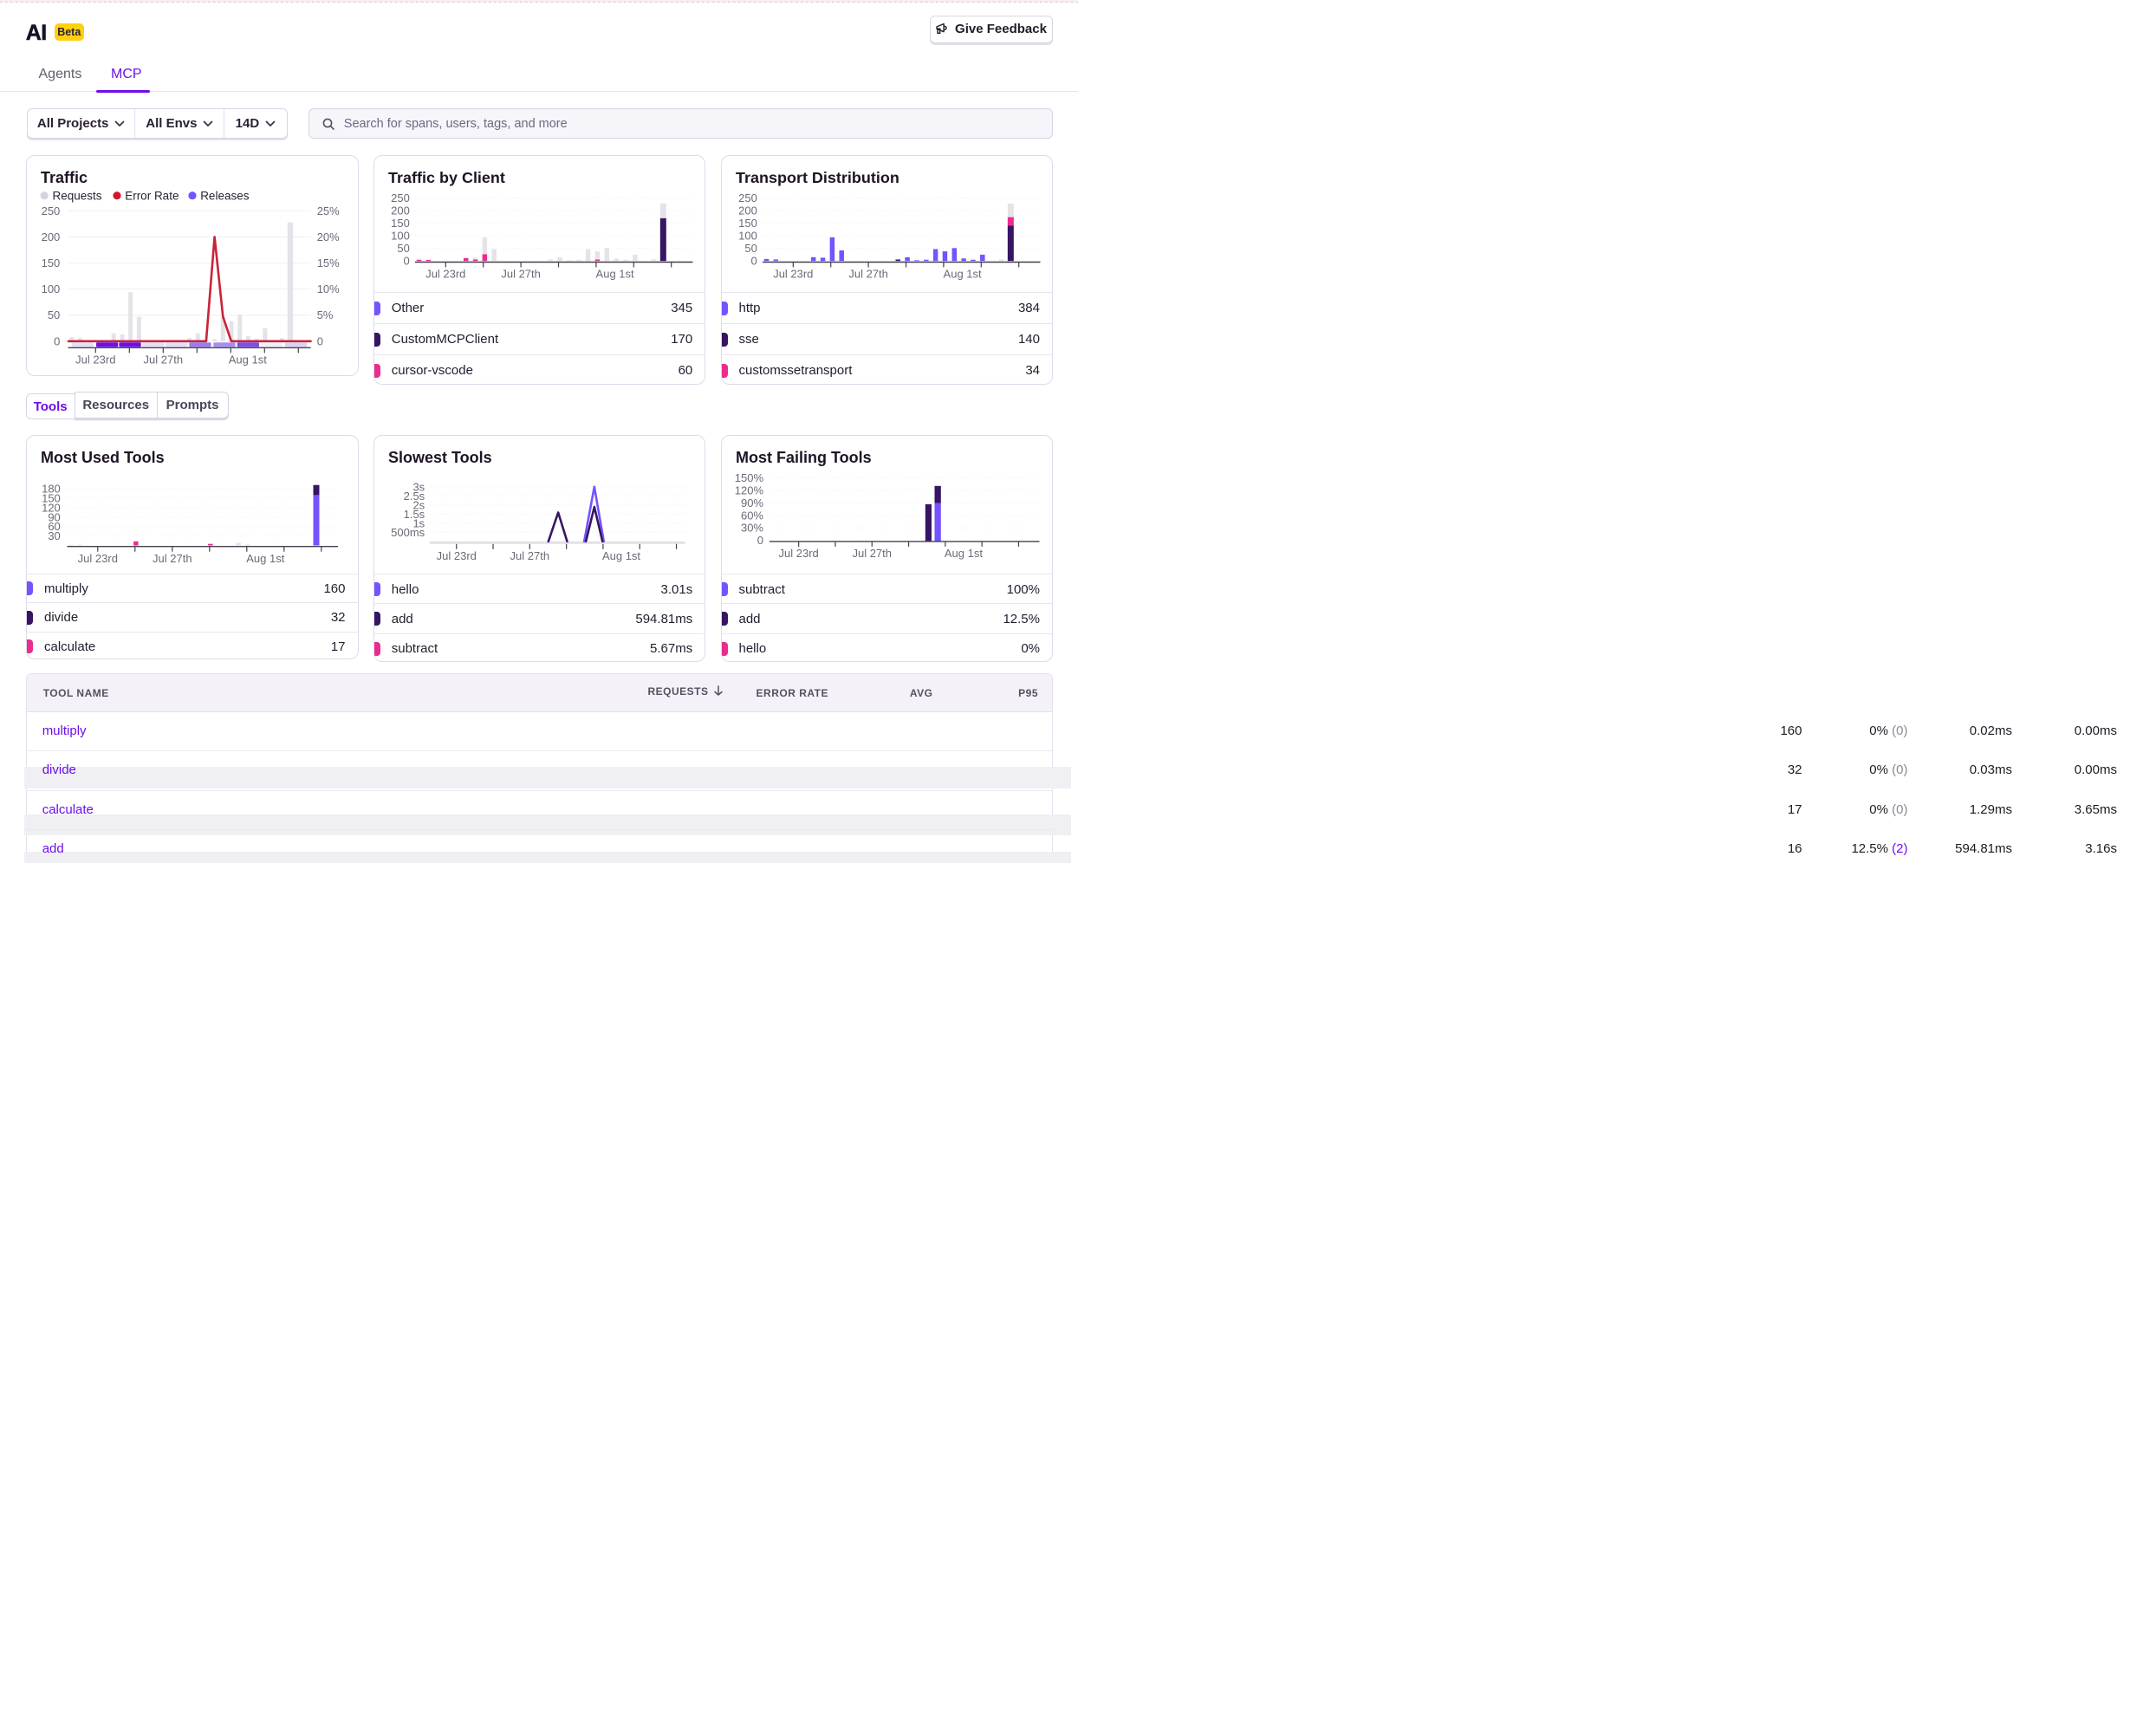  I want to click on svg-text: 3s, so click(418, 486).